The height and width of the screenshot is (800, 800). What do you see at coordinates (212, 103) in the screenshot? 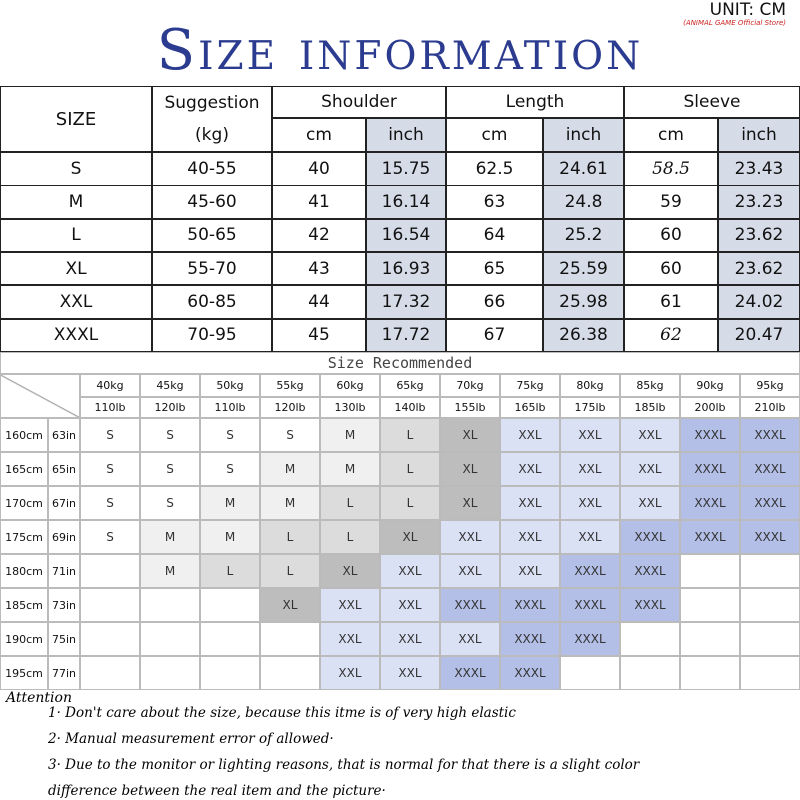
I see `suggestion-header: Suggestion` at bounding box center [212, 103].